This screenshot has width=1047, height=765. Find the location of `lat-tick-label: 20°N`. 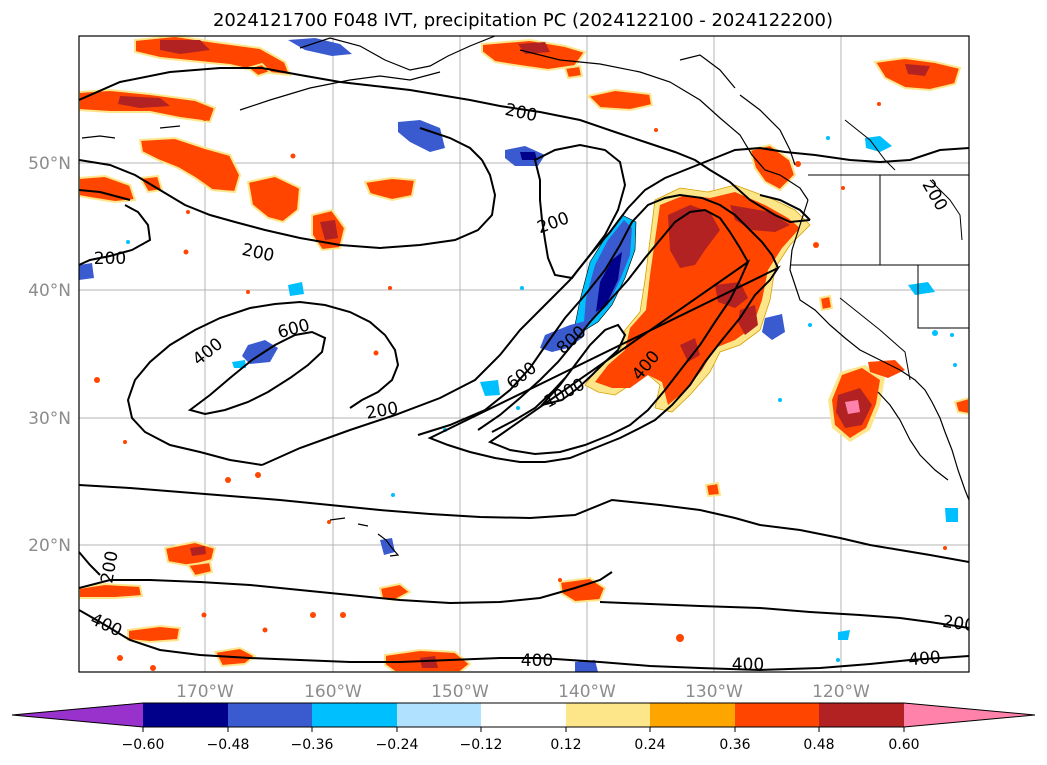

lat-tick-label: 20°N is located at coordinates (49, 546).